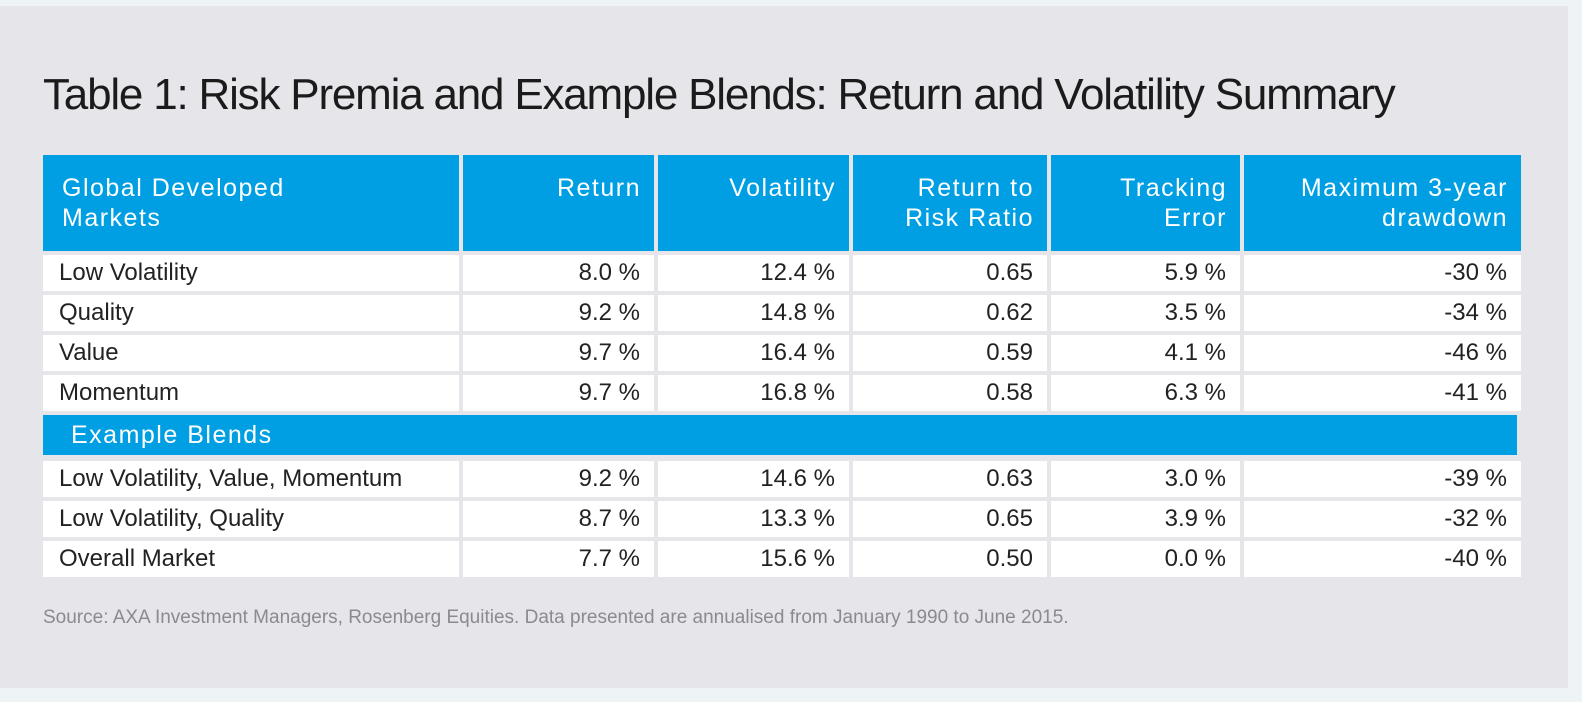 The height and width of the screenshot is (702, 1582). I want to click on row-label: Low Volatility, so click(251, 273).